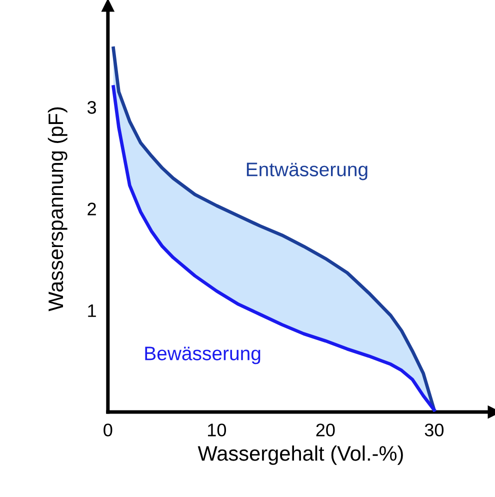  I want to click on x-tick-label: 20, so click(325, 430).